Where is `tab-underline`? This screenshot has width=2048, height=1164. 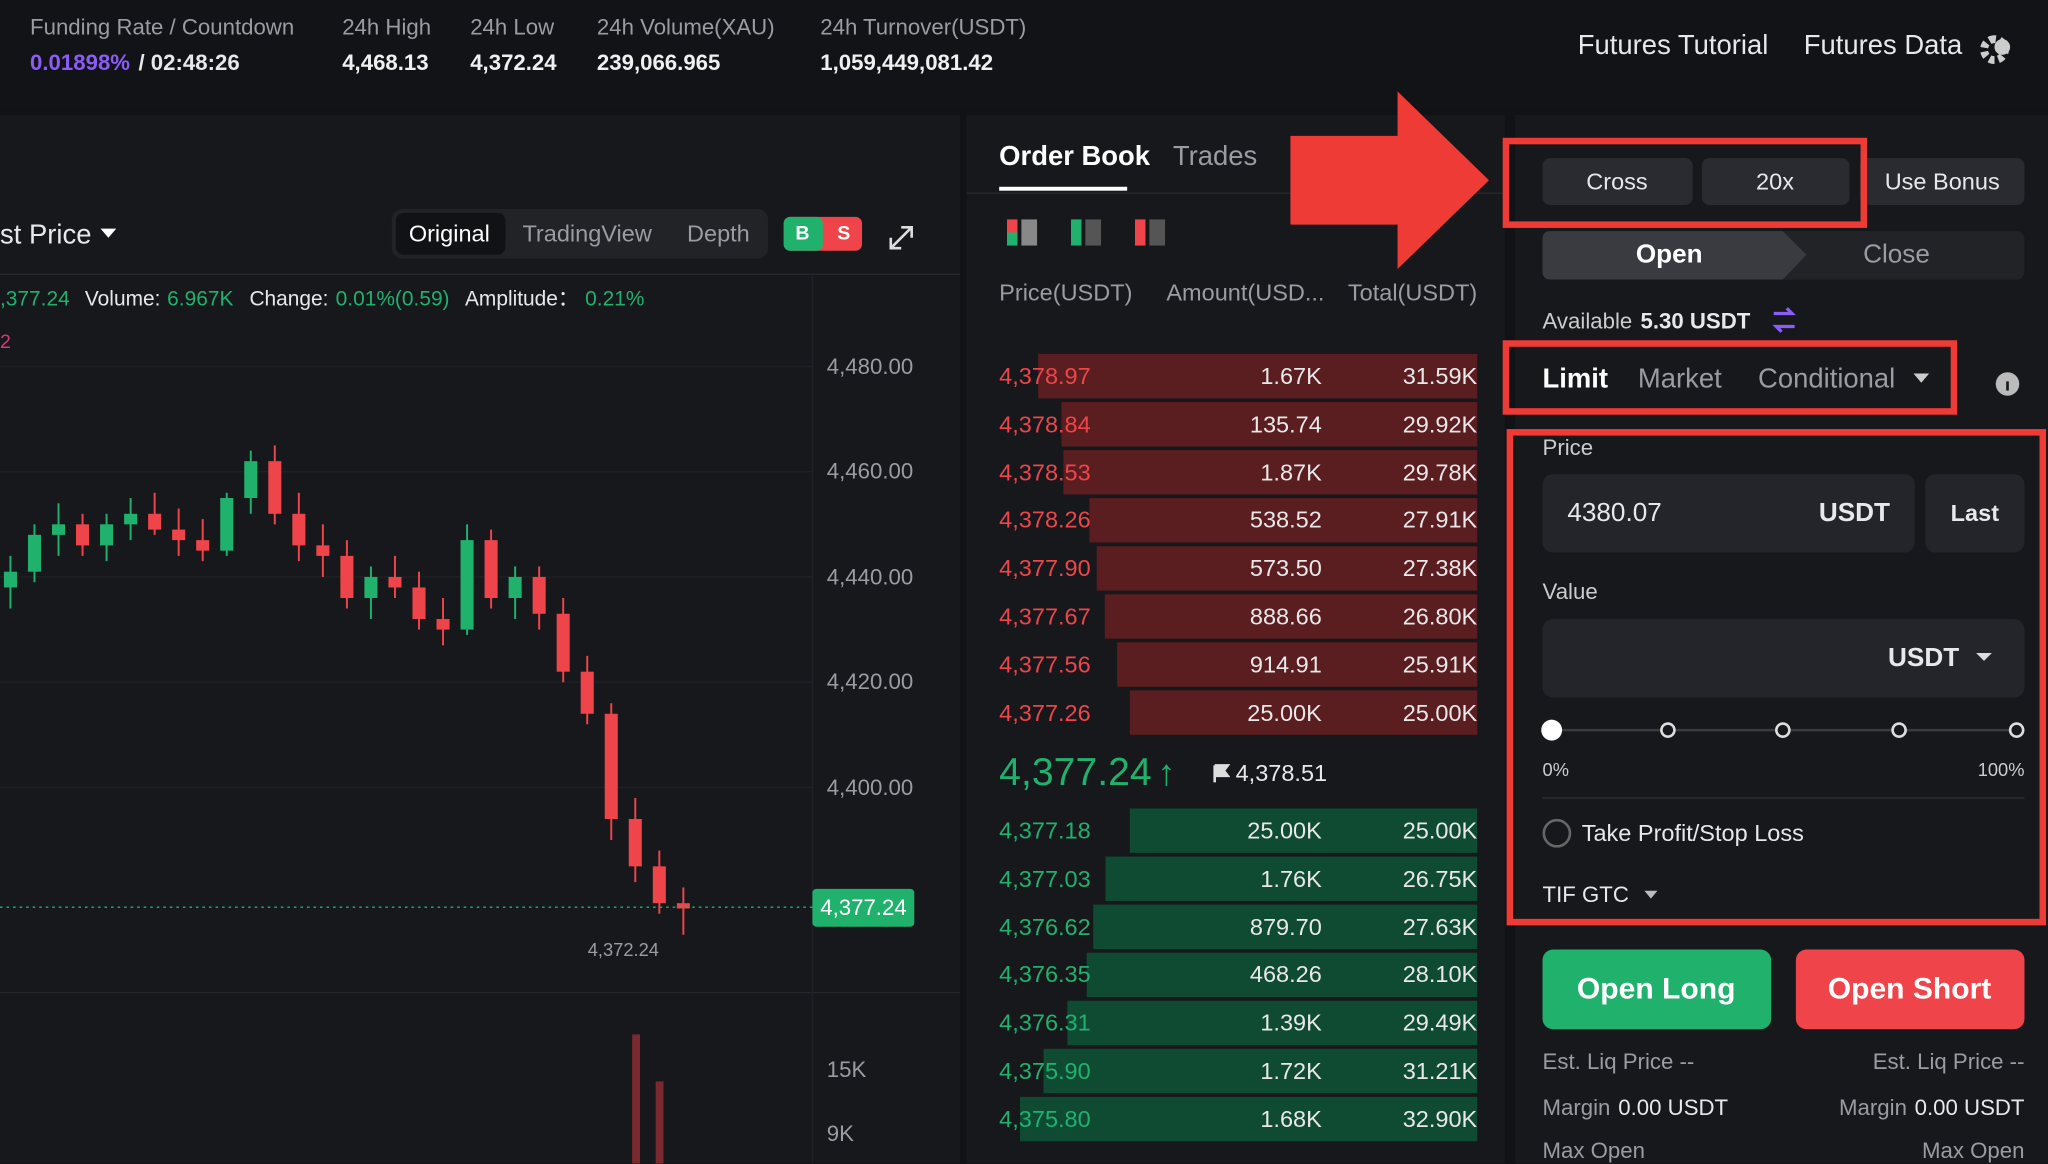 tab-underline is located at coordinates (1063, 188).